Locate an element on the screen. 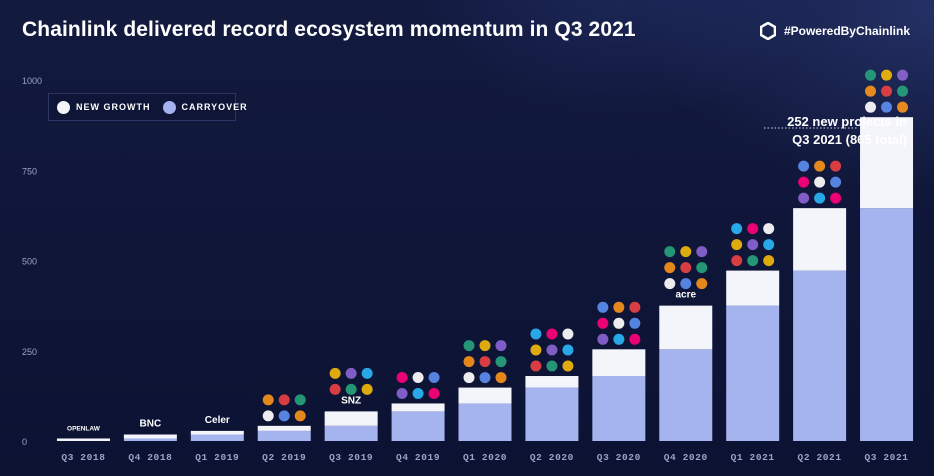 The image size is (934, 476). x-tick-label: Q1 2021 is located at coordinates (753, 457).